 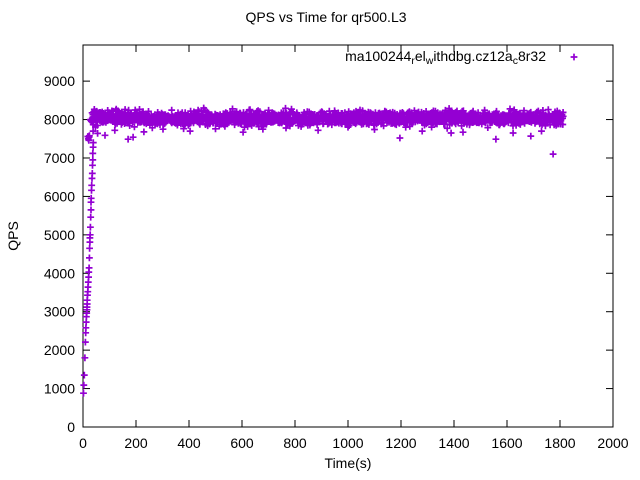 I want to click on x-tick-label: 1200, so click(x=400, y=443).